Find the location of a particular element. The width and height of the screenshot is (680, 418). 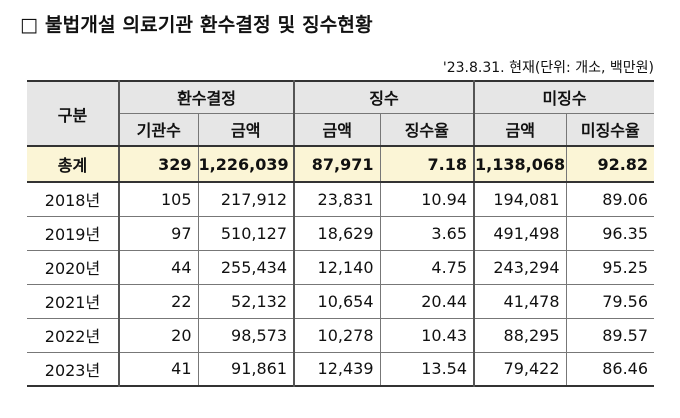

cell-uncollected-amount: 41,478 is located at coordinates (520, 301).